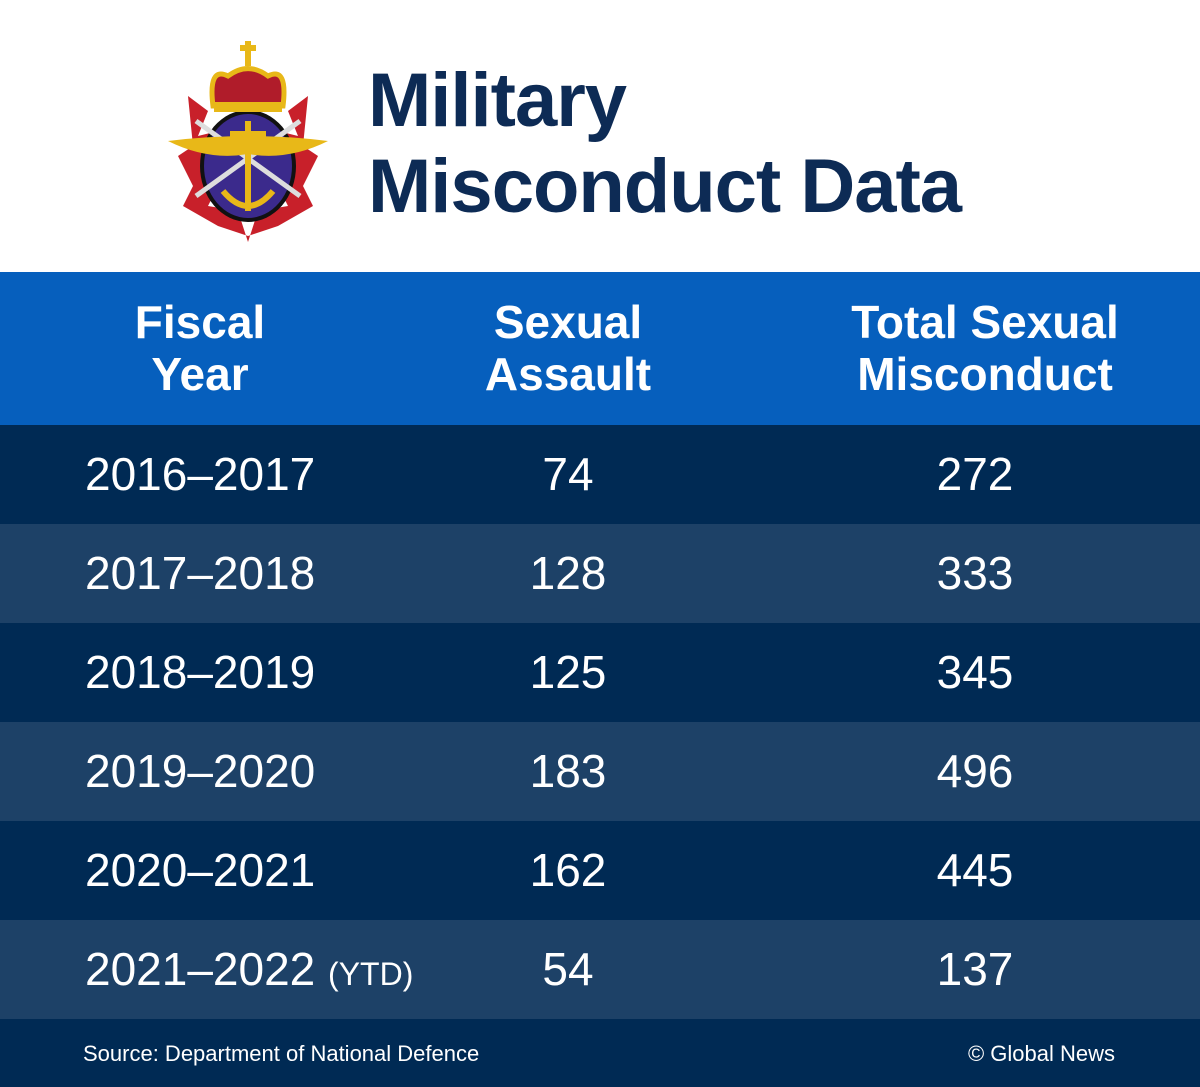 The image size is (1200, 1087). Describe the element at coordinates (665, 186) in the screenshot. I see `title-line-2: Misconduct Data` at that location.